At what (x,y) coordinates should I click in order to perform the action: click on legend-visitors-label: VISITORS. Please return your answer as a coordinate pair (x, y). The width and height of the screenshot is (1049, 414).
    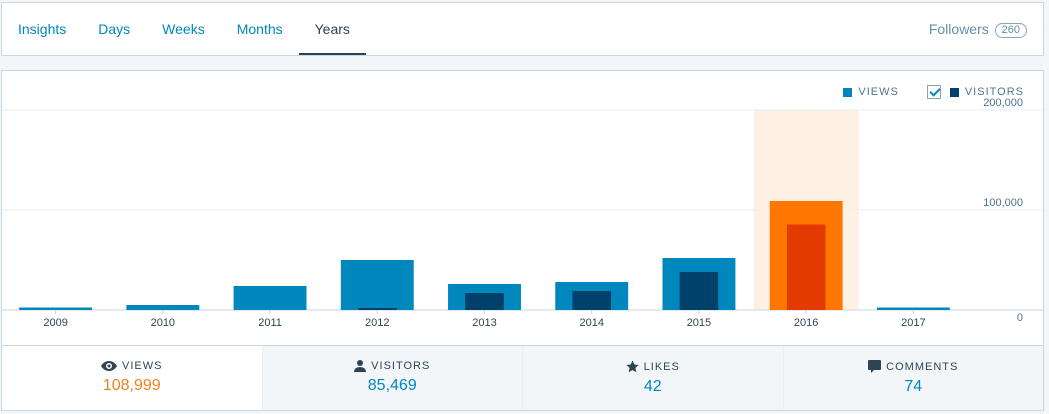
    Looking at the image, I should click on (994, 92).